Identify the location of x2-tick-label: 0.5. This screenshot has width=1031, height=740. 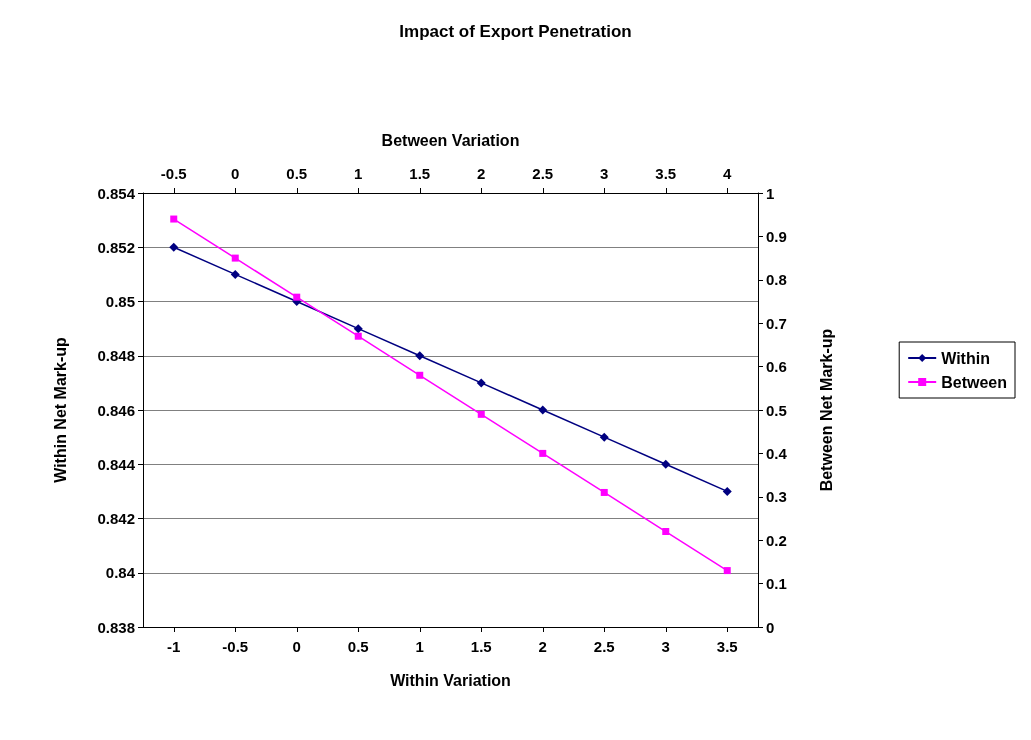
(297, 173).